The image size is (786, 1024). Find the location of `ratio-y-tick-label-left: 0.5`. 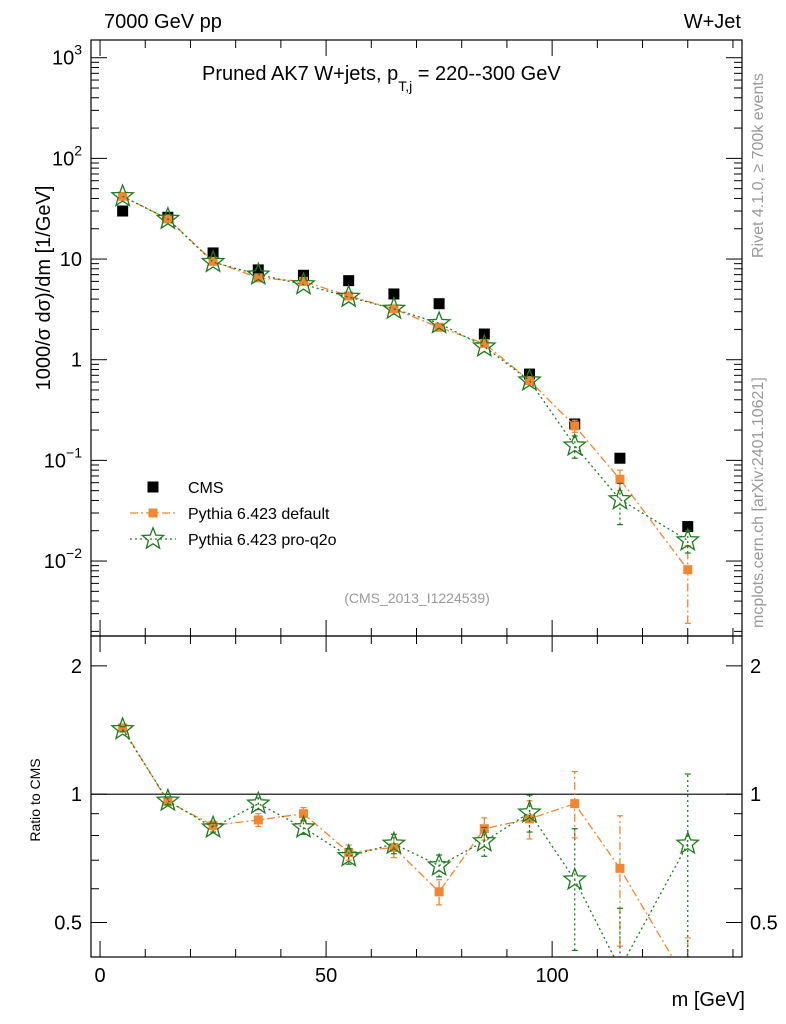

ratio-y-tick-label-left: 0.5 is located at coordinates (68, 924).